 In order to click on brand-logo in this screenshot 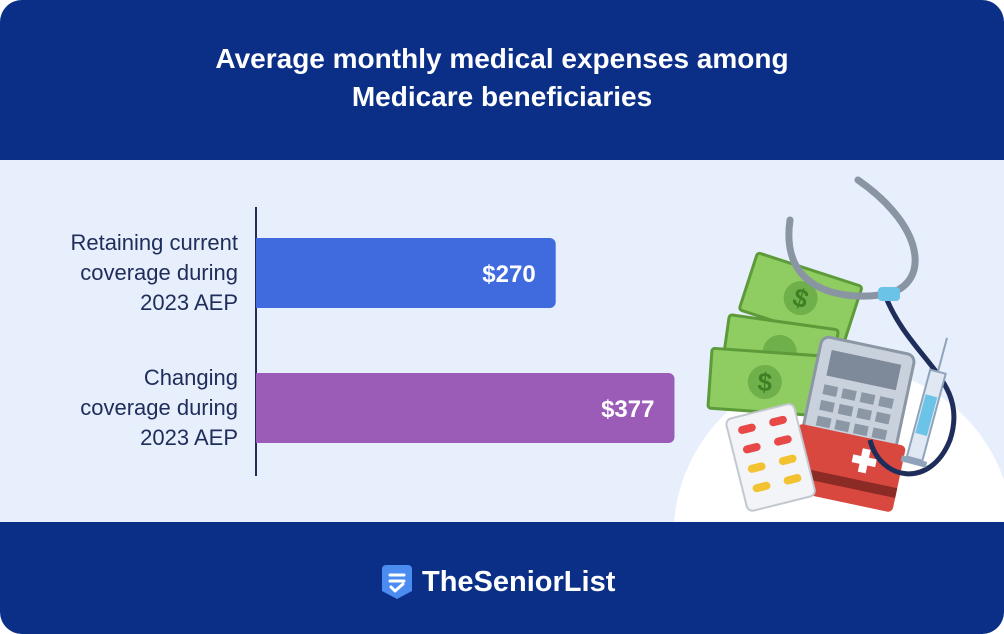, I will do `click(397, 582)`.